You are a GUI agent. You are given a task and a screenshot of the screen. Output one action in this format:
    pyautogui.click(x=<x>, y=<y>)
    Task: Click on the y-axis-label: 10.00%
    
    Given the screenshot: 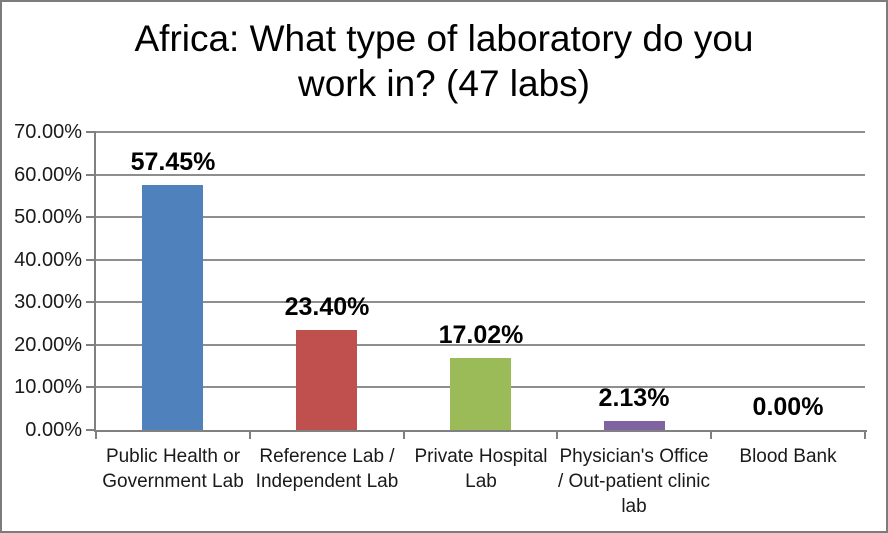 What is the action you would take?
    pyautogui.click(x=48, y=387)
    